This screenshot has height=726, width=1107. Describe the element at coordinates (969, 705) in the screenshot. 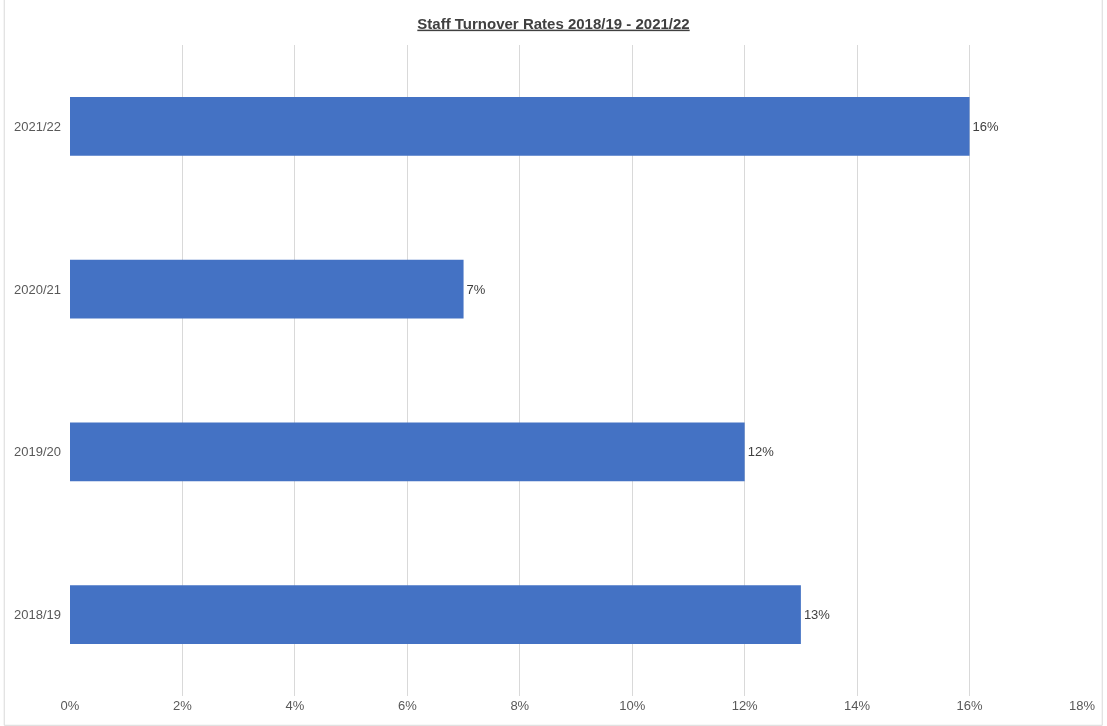

I see `x-tick-label: 16%` at that location.